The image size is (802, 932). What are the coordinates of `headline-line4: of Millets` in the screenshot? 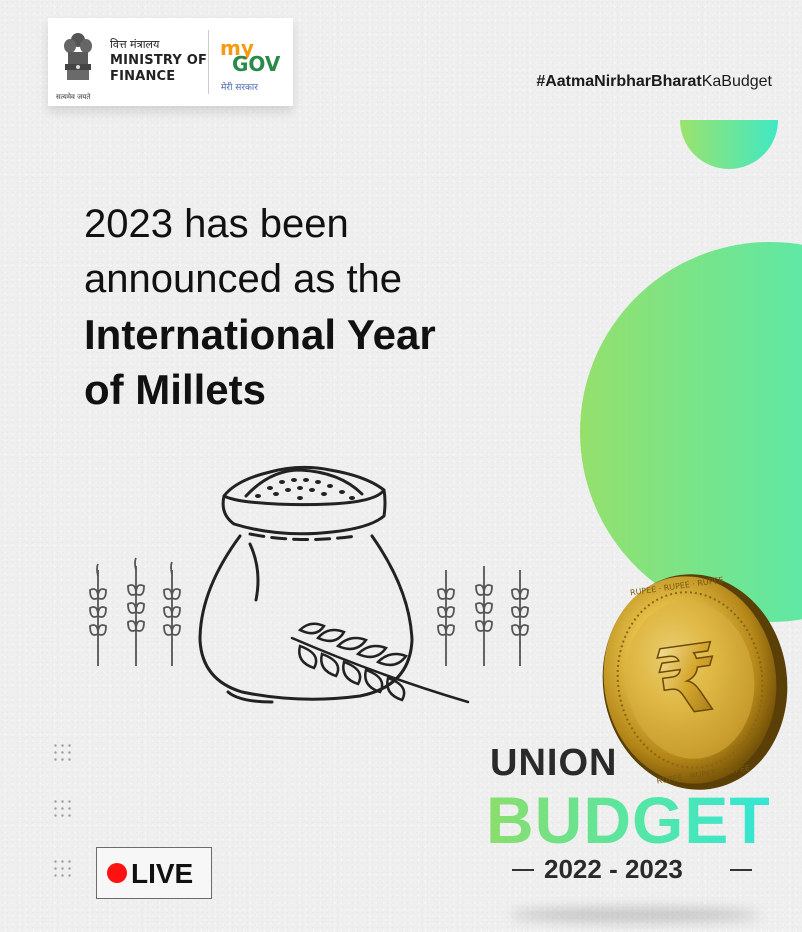 It's located at (175, 389).